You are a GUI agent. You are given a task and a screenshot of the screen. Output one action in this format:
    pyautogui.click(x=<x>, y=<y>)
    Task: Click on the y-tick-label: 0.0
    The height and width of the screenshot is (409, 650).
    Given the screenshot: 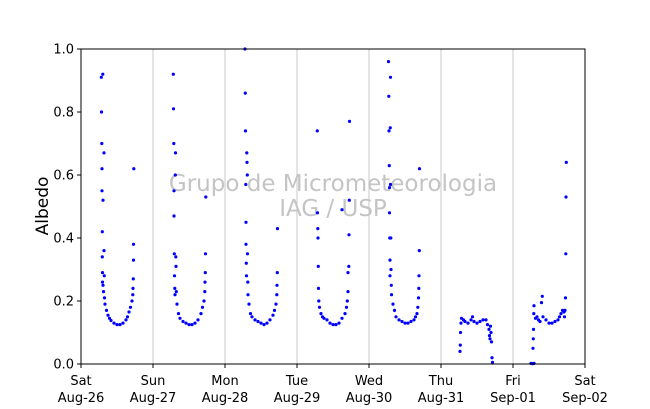 What is the action you would take?
    pyautogui.click(x=63, y=365)
    